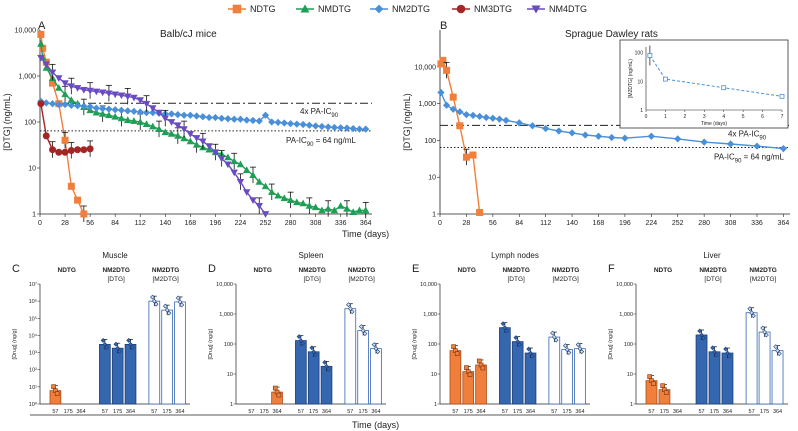 The image size is (798, 431). What do you see at coordinates (665, 79) in the screenshot?
I see `inset-point` at bounding box center [665, 79].